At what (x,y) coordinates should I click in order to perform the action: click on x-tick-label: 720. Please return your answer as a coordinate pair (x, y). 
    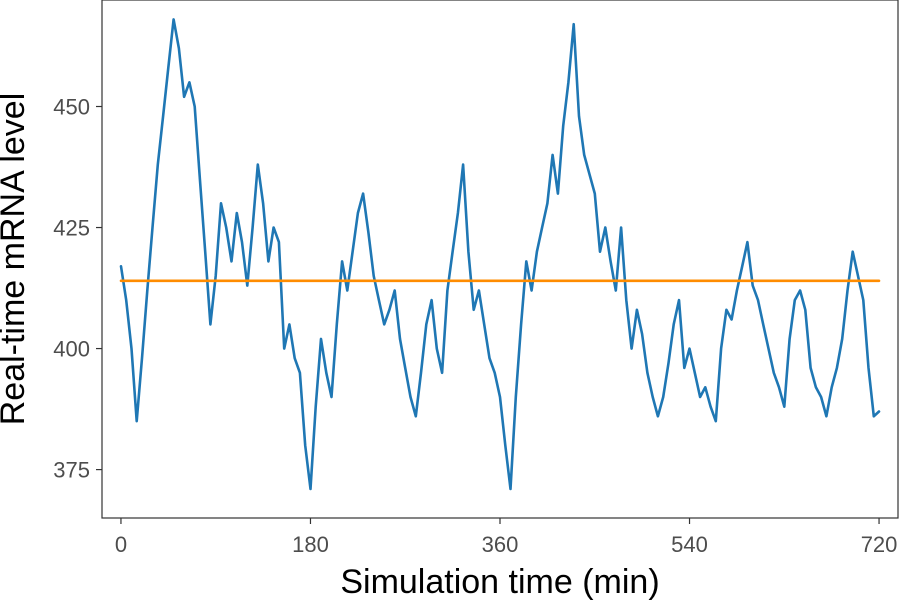
    Looking at the image, I should click on (879, 544).